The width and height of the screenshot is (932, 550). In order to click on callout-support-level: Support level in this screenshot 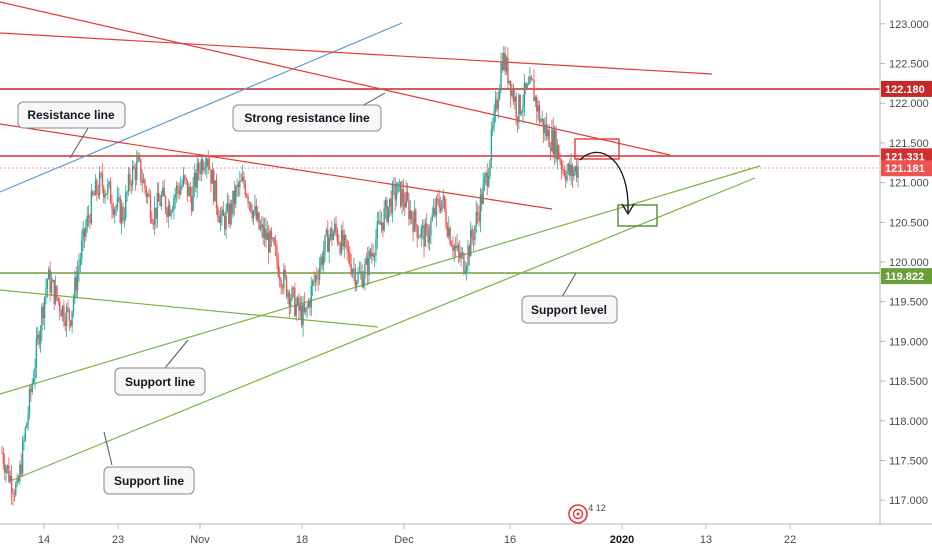, I will do `click(569, 309)`.